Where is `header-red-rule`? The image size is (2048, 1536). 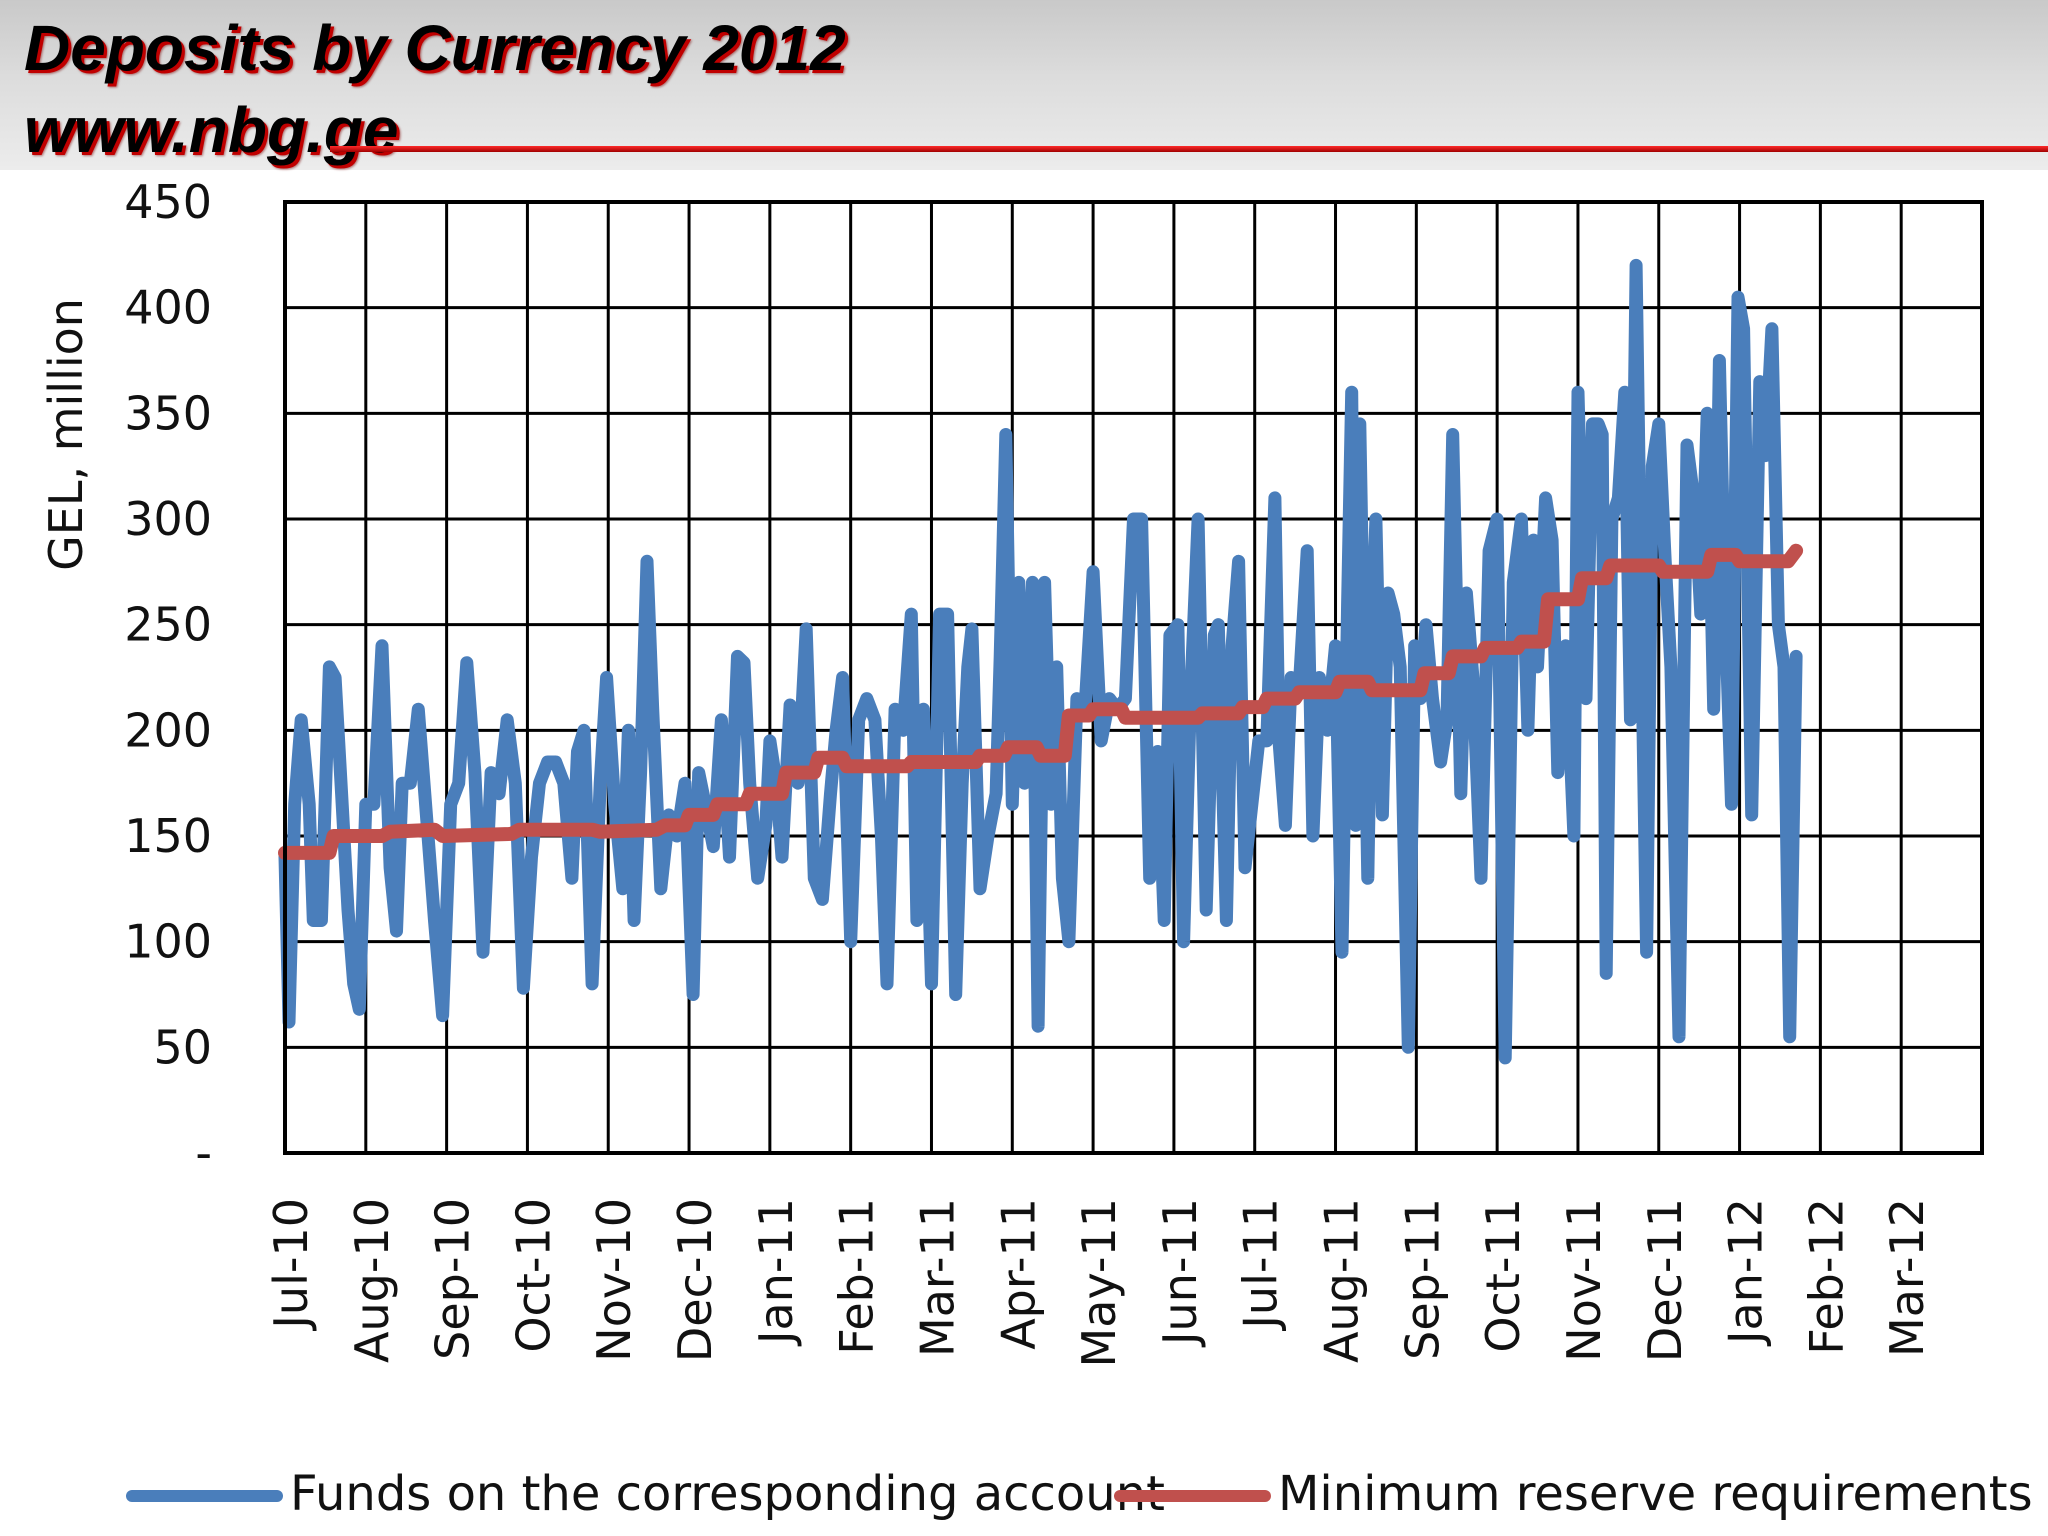
header-red-rule is located at coordinates (1189, 149).